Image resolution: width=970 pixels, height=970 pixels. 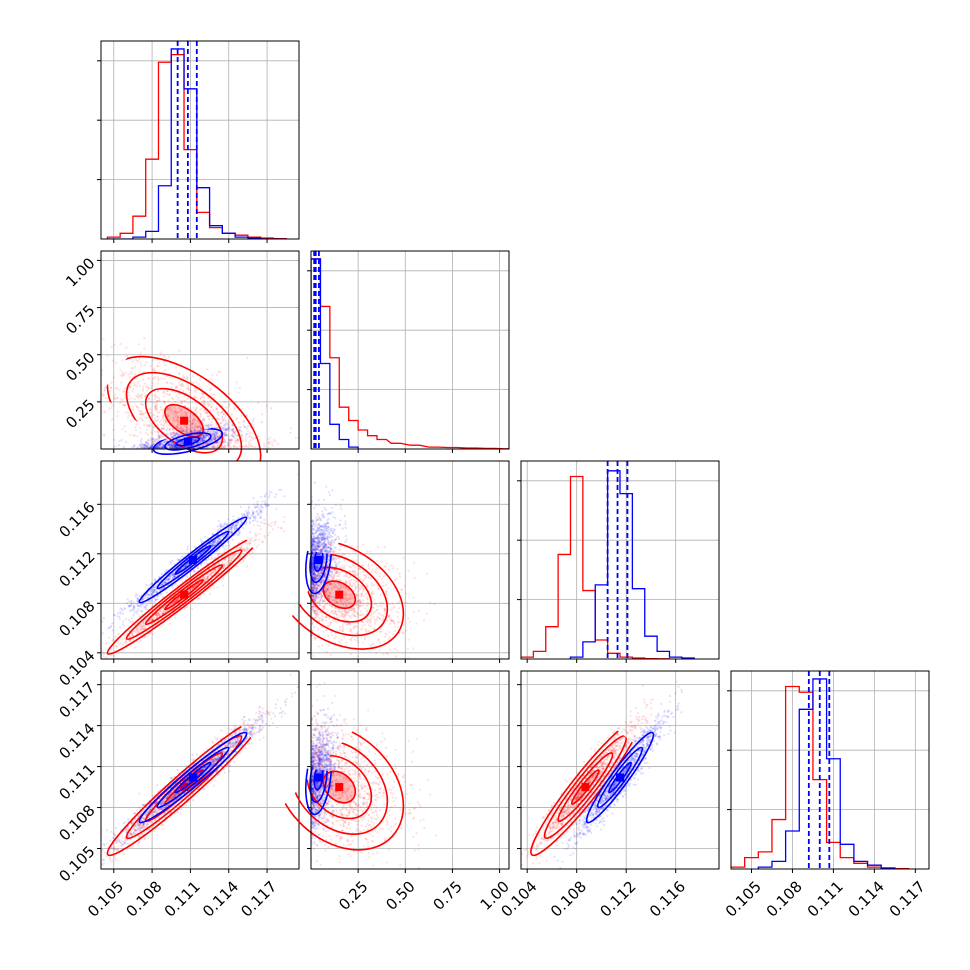 I want to click on histogram-panel-1-background, so click(x=410, y=350).